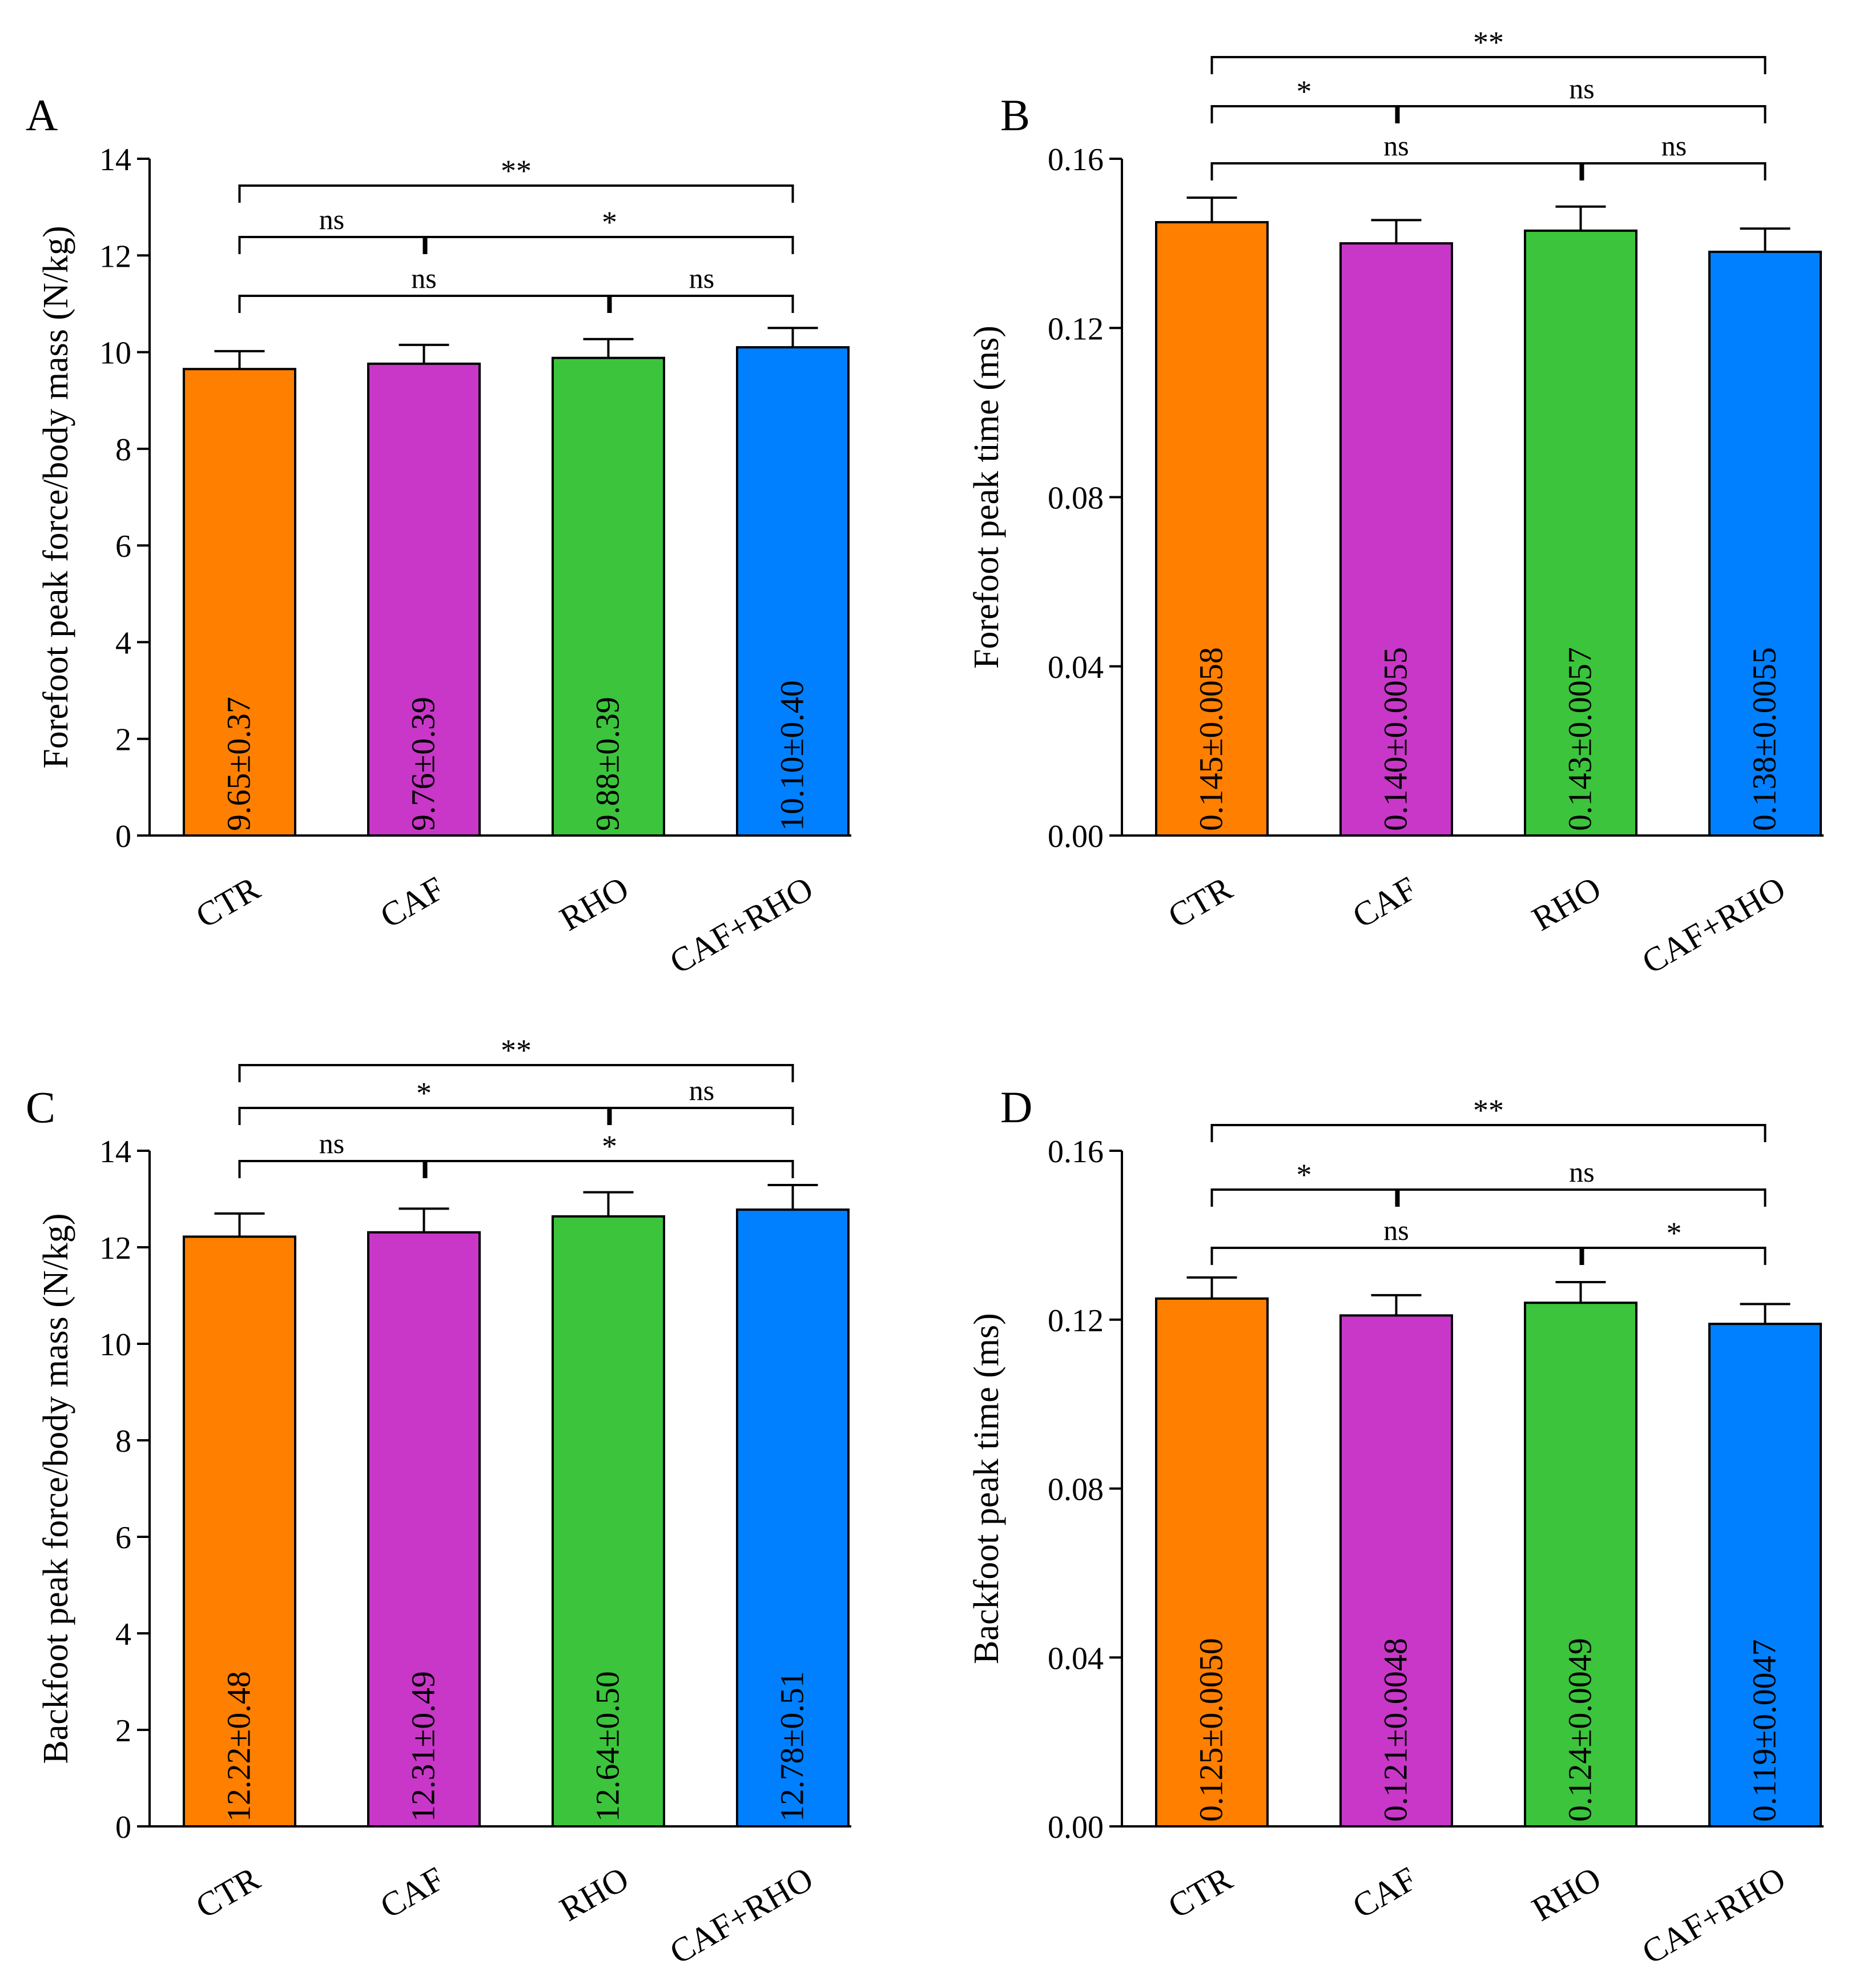  I want to click on bar-value-label: 0.138±0.0055, so click(1764, 739).